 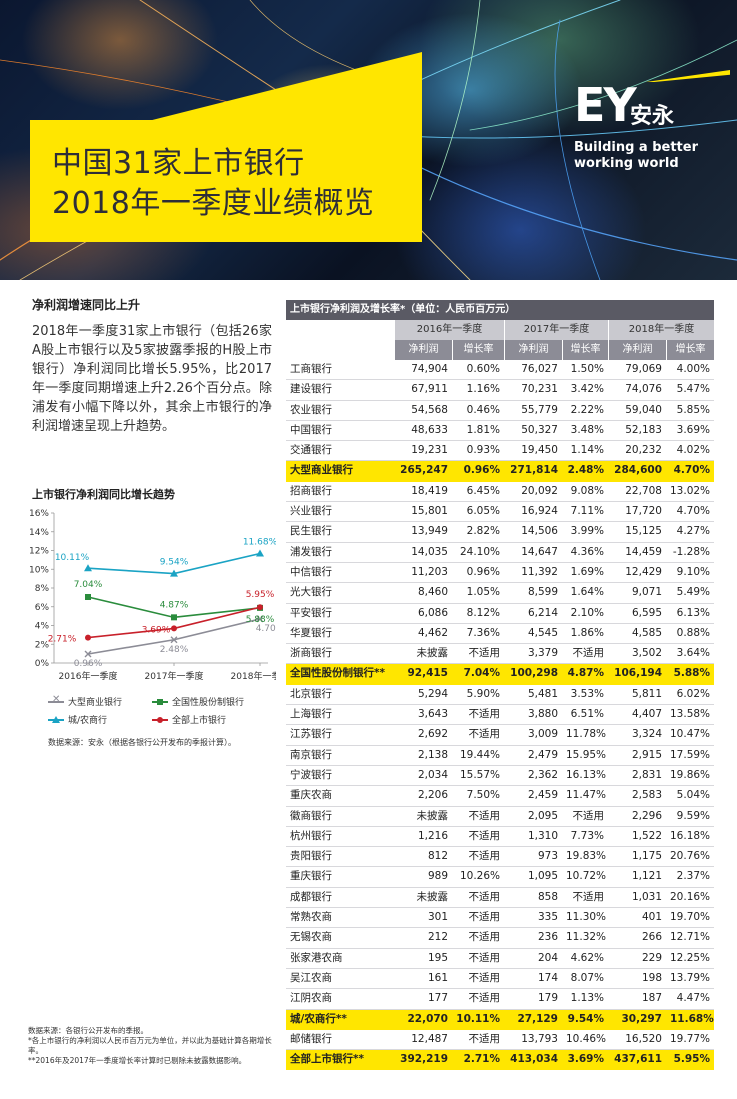 What do you see at coordinates (542, 653) in the screenshot?
I see `profit-2017: 3,379` at bounding box center [542, 653].